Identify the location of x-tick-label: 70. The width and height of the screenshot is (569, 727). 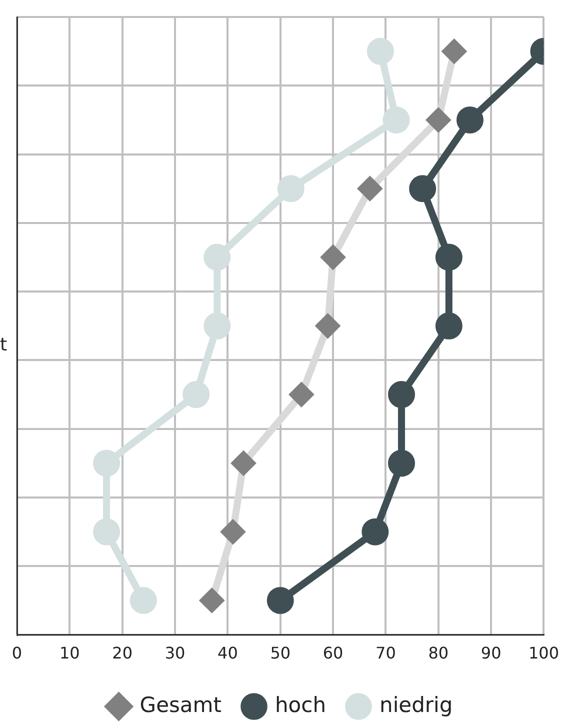
(386, 653).